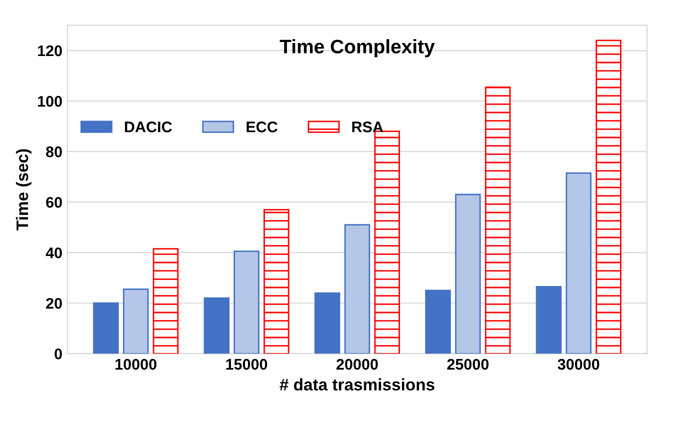  I want to click on text: Time Complexity, so click(357, 48).